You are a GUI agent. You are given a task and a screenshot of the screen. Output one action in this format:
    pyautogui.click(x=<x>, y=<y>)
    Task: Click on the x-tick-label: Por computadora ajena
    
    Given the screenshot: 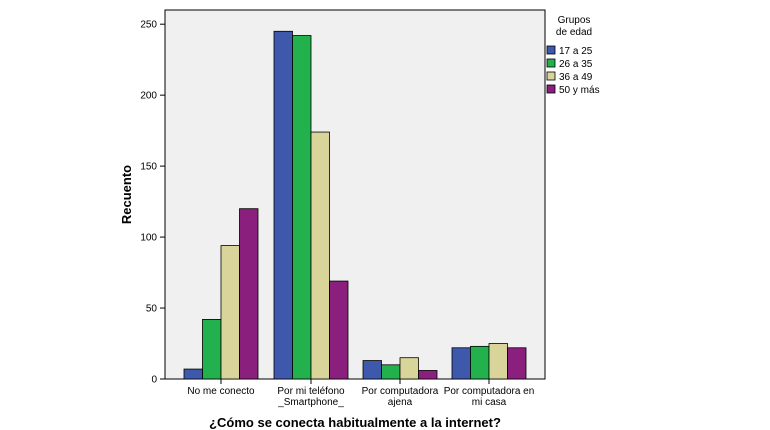 What is the action you would take?
    pyautogui.click(x=400, y=397)
    